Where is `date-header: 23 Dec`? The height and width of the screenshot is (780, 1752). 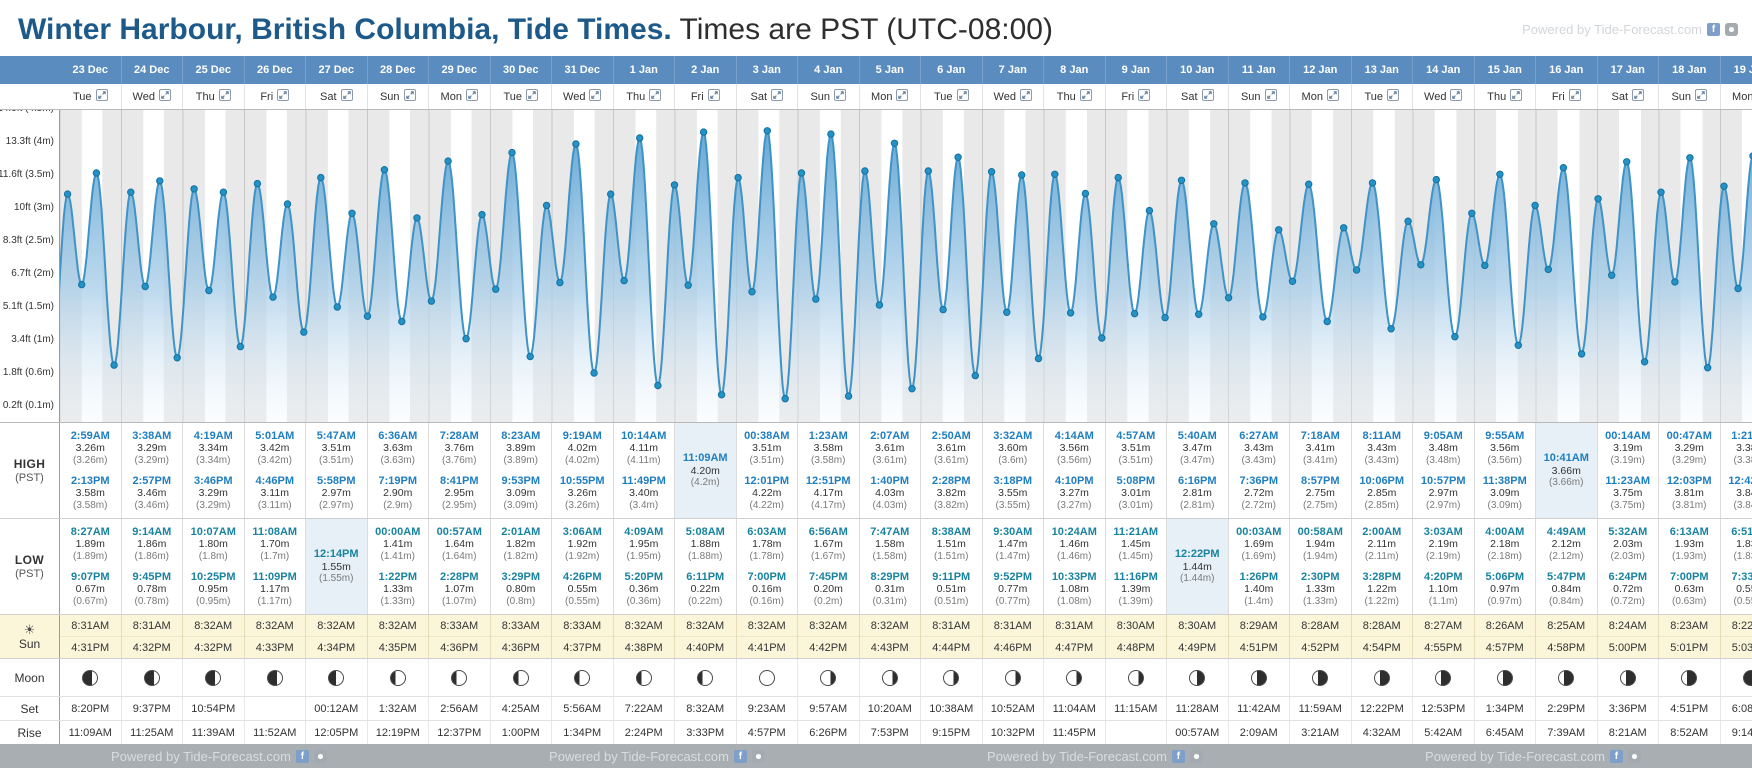 date-header: 23 Dec is located at coordinates (91, 70).